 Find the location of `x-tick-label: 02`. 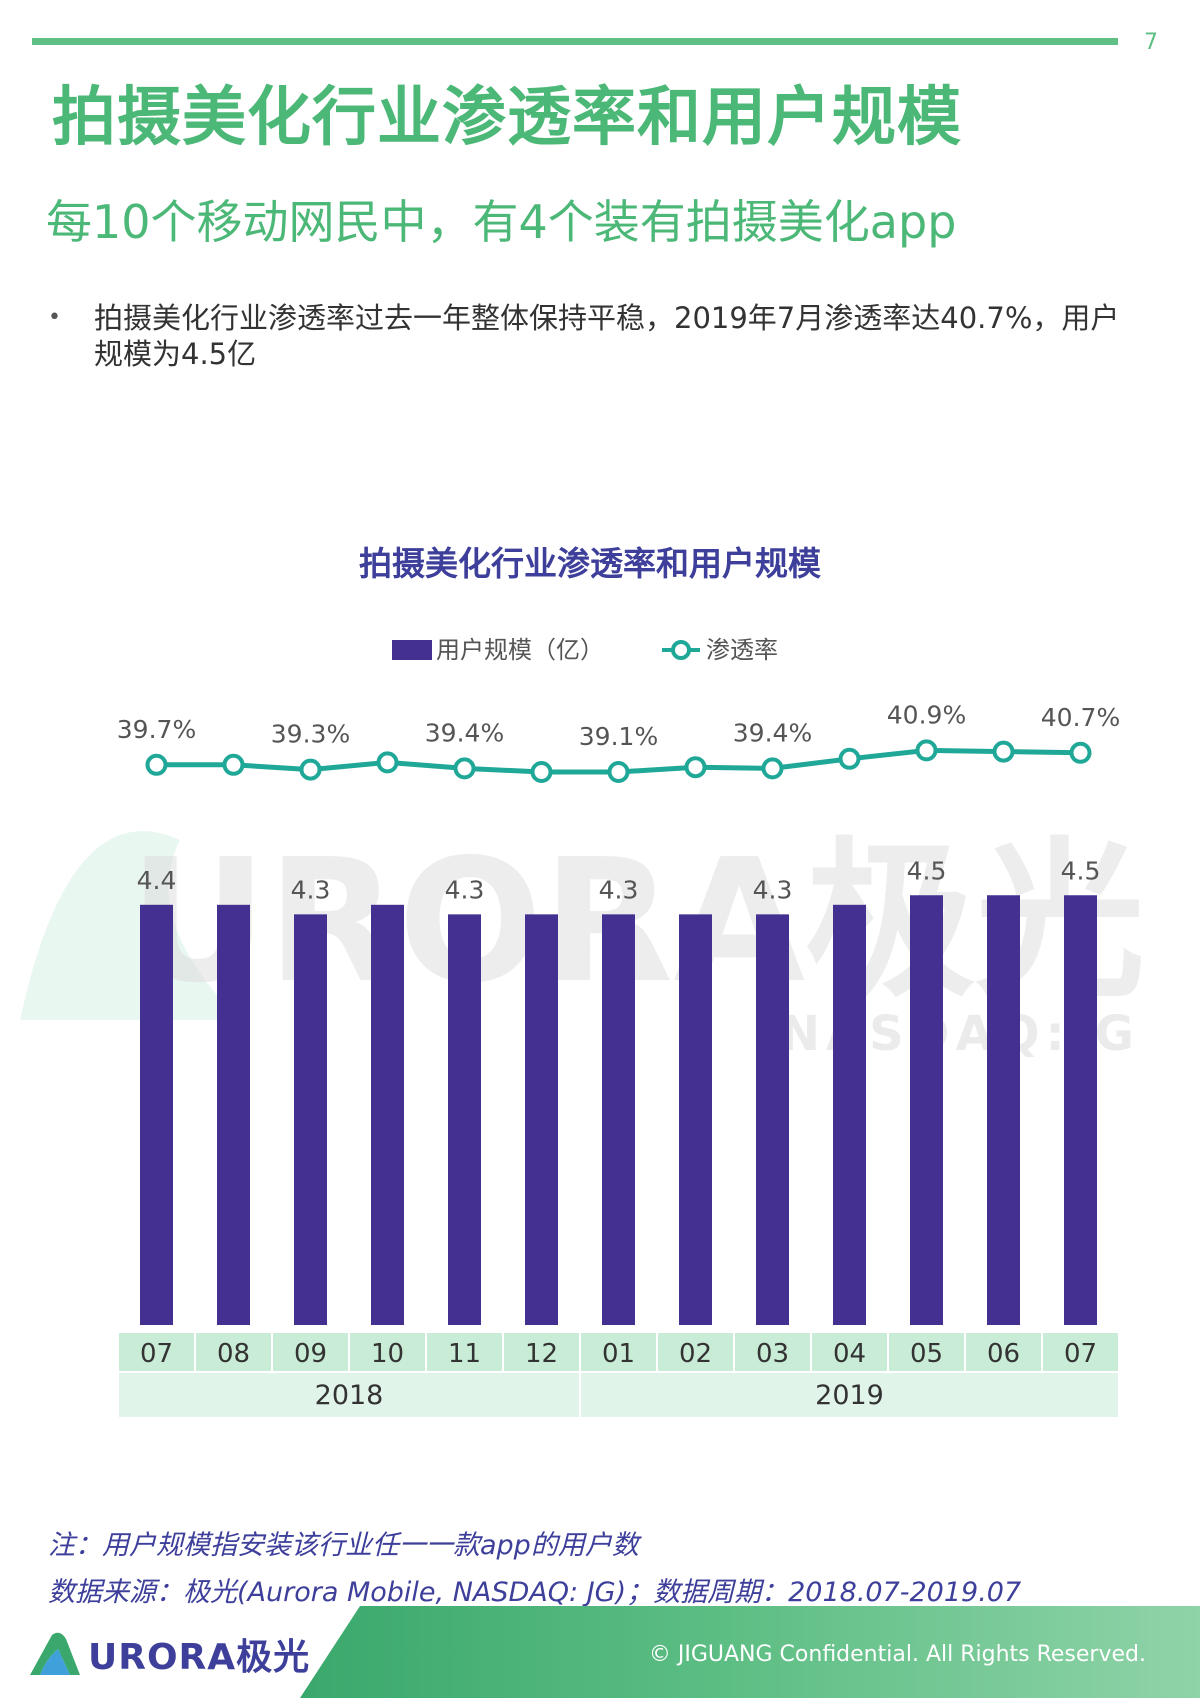

x-tick-label: 02 is located at coordinates (695, 1354).